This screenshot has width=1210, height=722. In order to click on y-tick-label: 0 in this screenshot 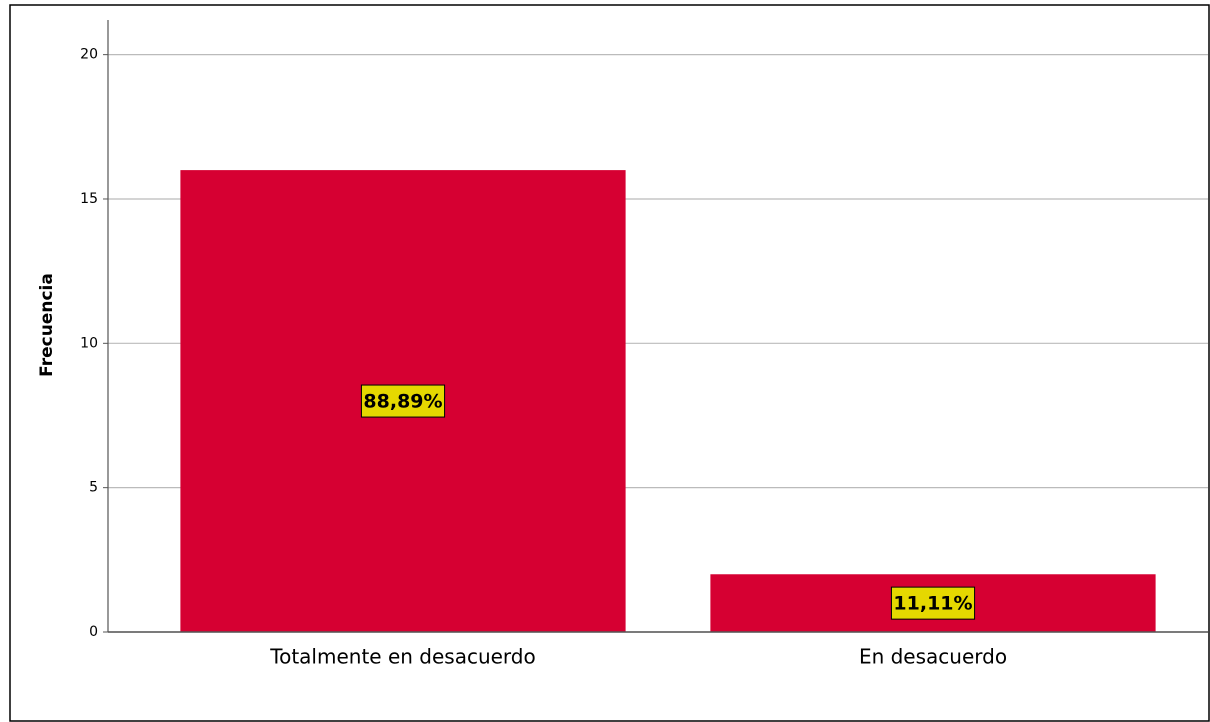, I will do `click(93, 632)`.